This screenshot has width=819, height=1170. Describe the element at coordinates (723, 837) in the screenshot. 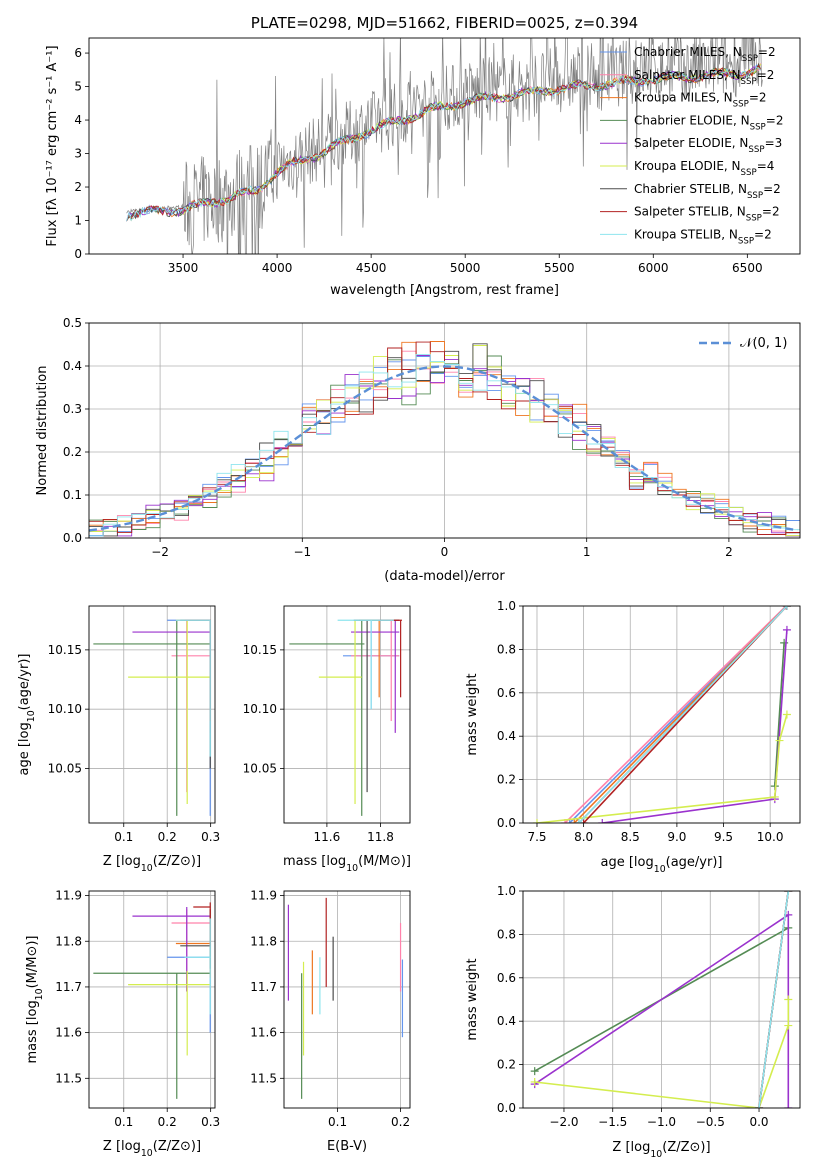

I see `x-tick-label: 9.5` at that location.